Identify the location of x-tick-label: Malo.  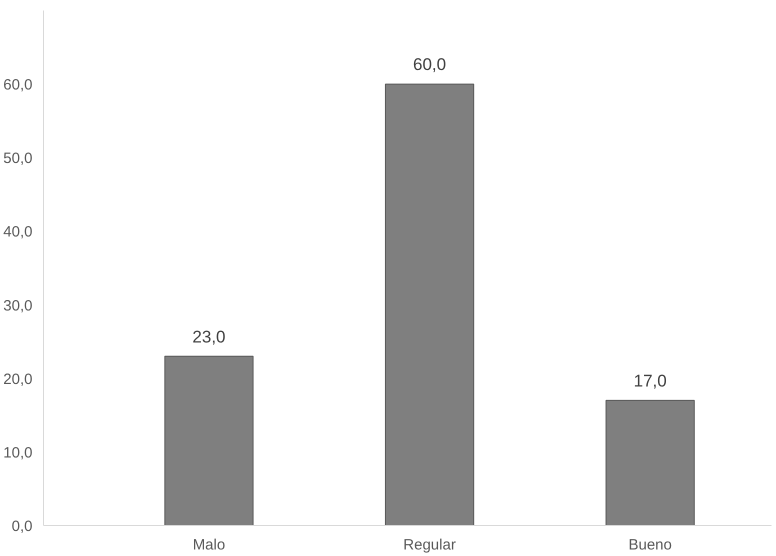
(209, 545).